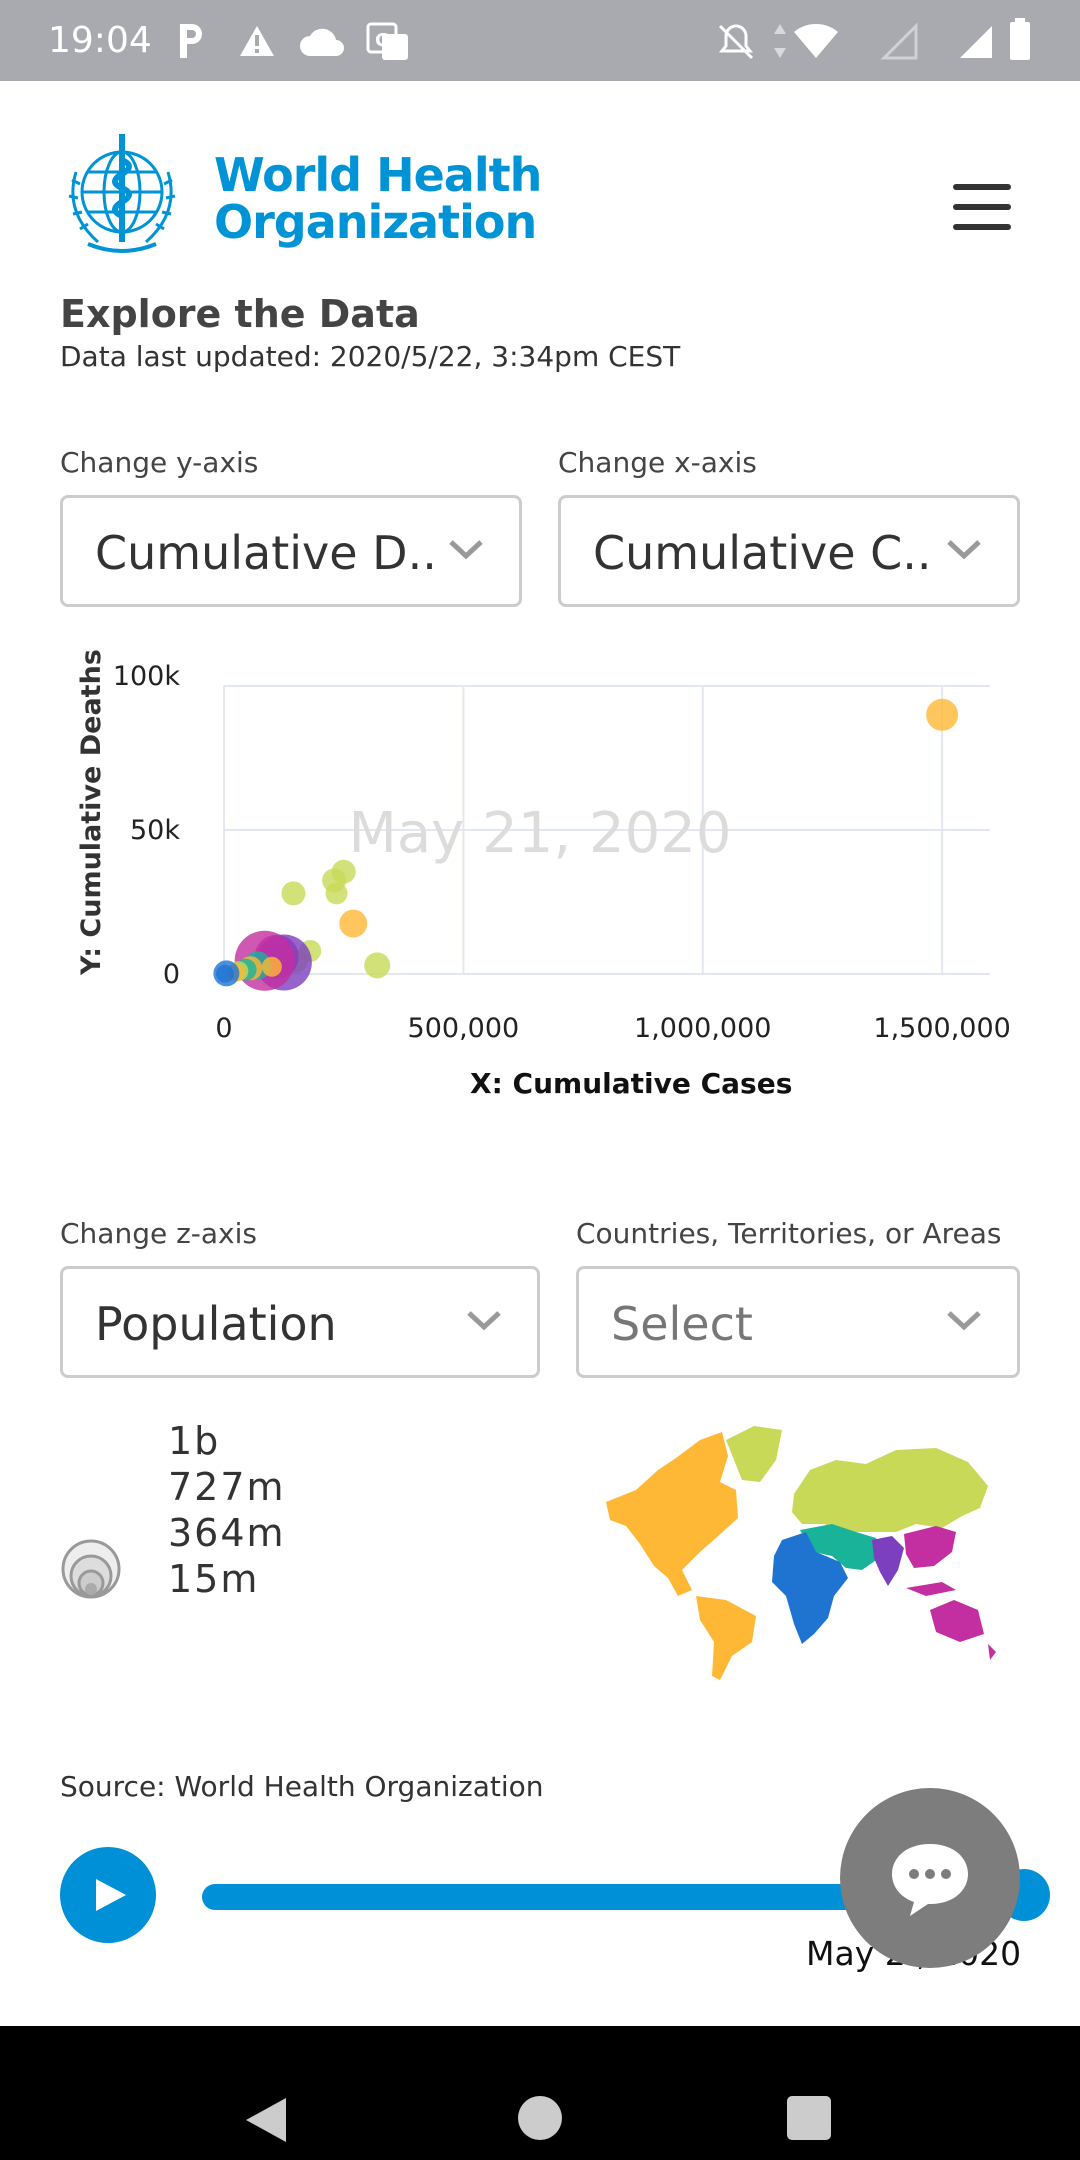 The height and width of the screenshot is (2160, 1080). Describe the element at coordinates (992, 1652) in the screenshot. I see `map-region-new-zealand` at that location.